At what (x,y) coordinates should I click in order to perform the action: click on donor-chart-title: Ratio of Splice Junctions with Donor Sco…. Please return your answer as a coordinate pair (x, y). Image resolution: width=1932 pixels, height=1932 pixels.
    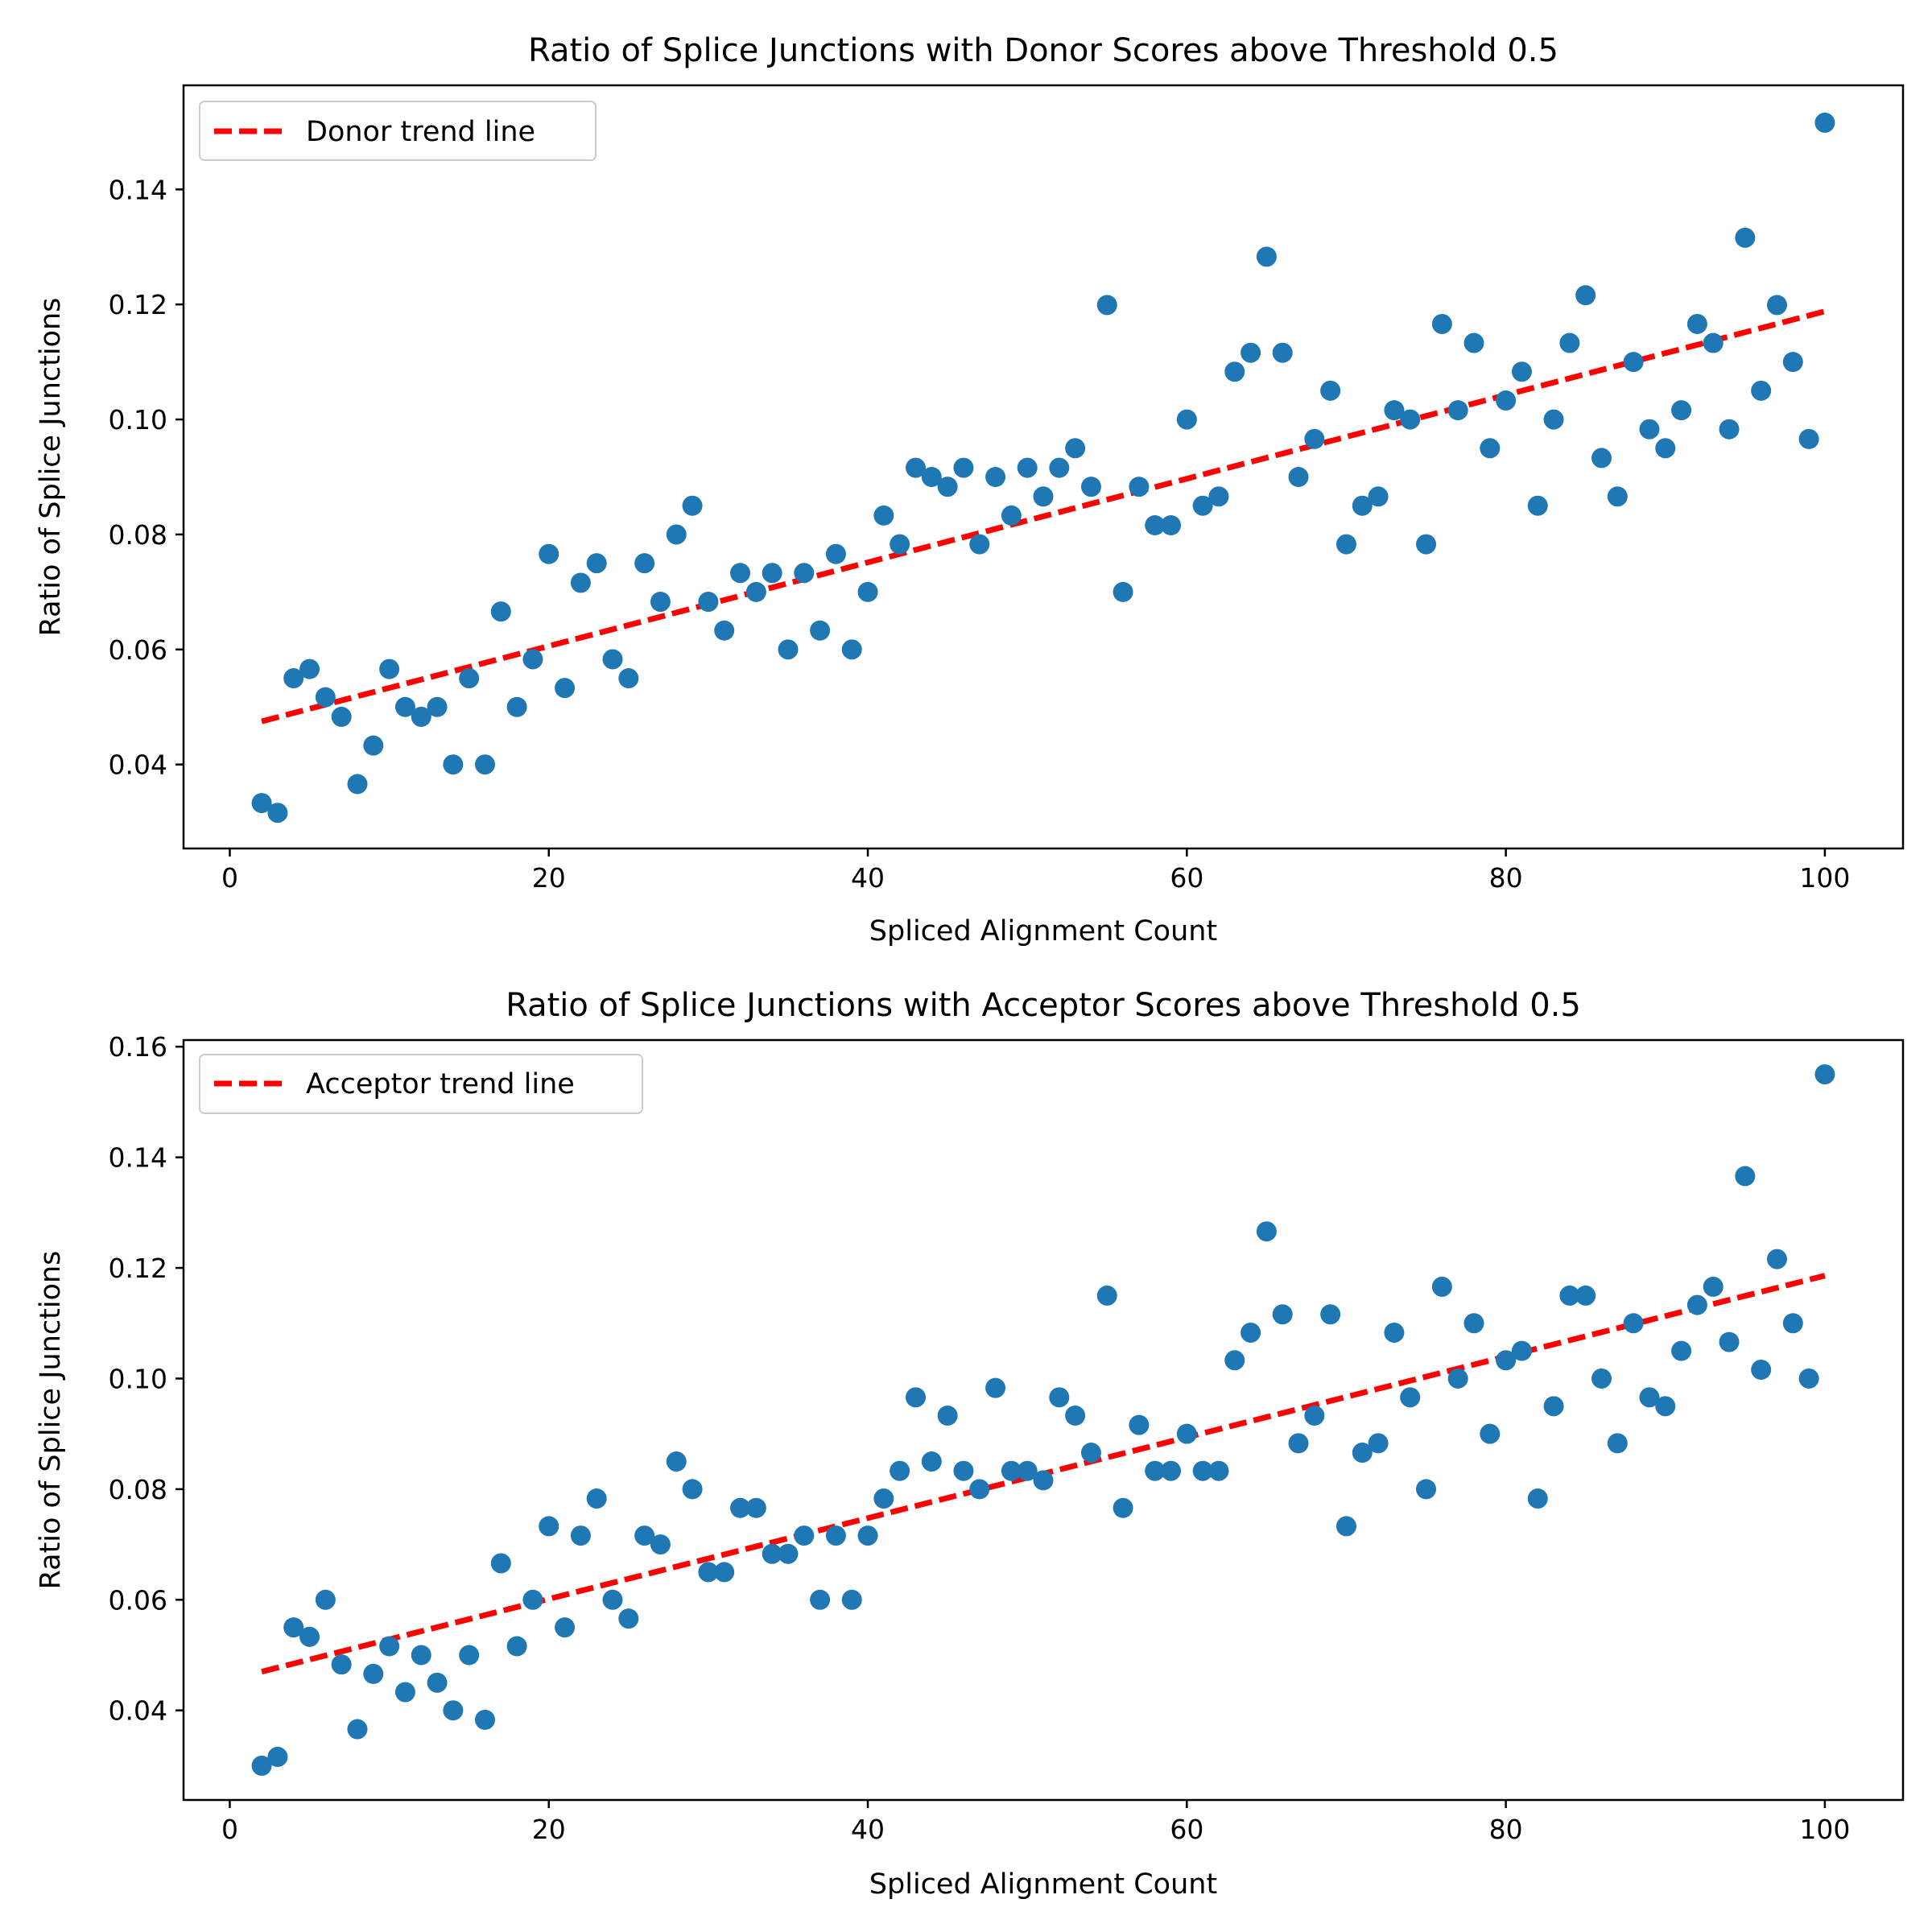
    Looking at the image, I should click on (1043, 50).